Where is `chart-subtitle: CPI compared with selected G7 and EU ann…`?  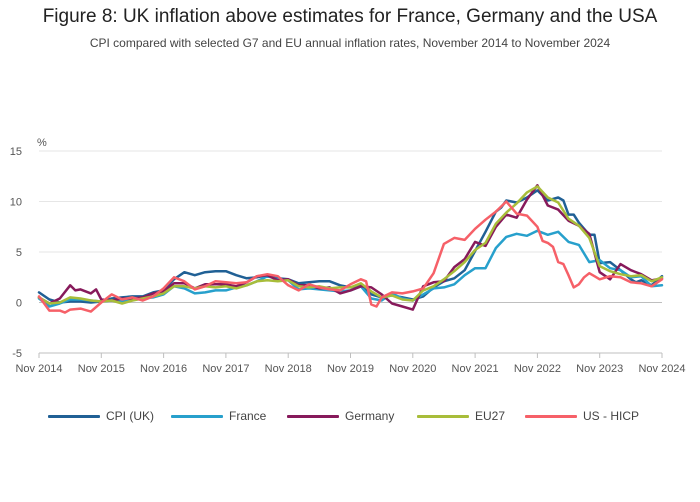 chart-subtitle: CPI compared with selected G7 and EU ann… is located at coordinates (350, 43).